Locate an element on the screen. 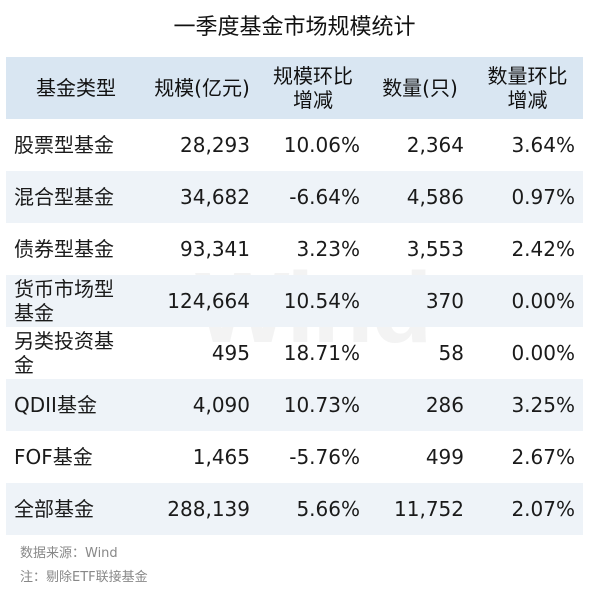 Image resolution: width=589 pixels, height=604 pixels. table-row: QDII基金 4,090 10.73% 286 3.25% is located at coordinates (294, 405).